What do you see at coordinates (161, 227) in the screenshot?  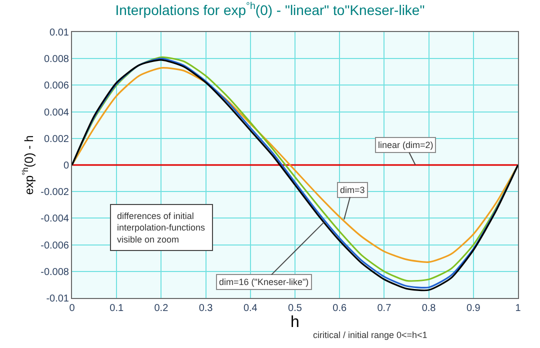 I see `annotation: differences of initial interpolation-functions visible on zoom` at bounding box center [161, 227].